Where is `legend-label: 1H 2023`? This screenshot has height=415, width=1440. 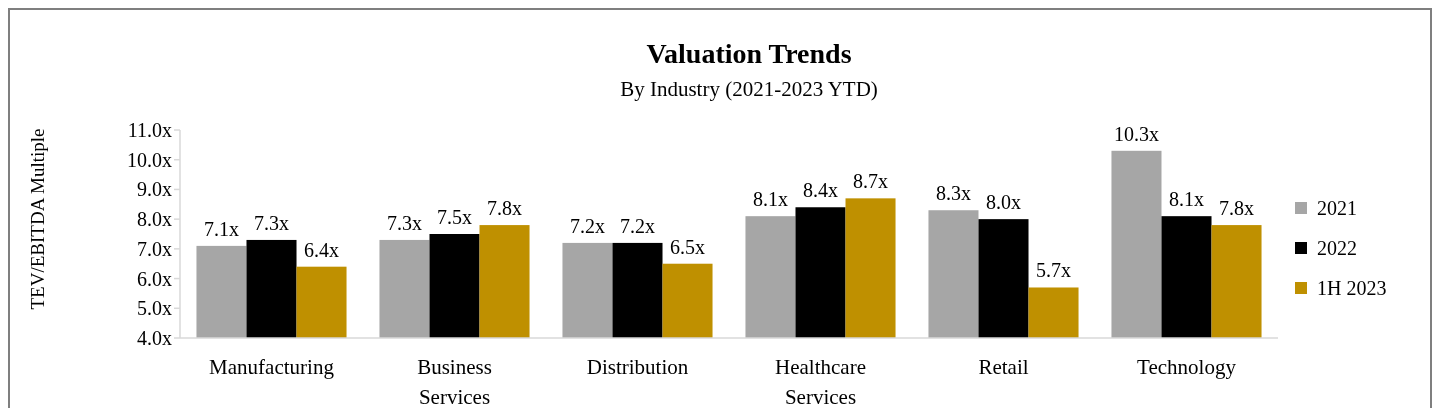 legend-label: 1H 2023 is located at coordinates (1352, 288).